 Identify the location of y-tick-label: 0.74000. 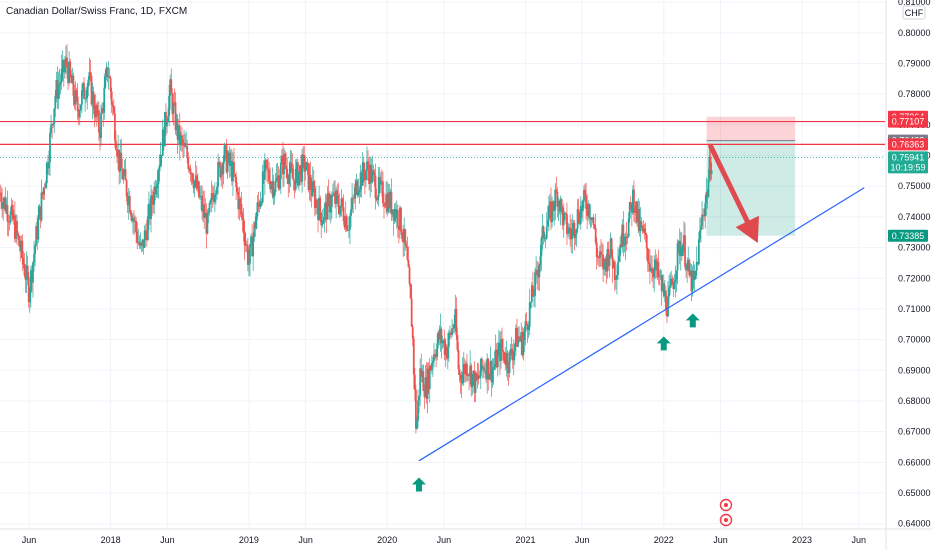
(914, 217).